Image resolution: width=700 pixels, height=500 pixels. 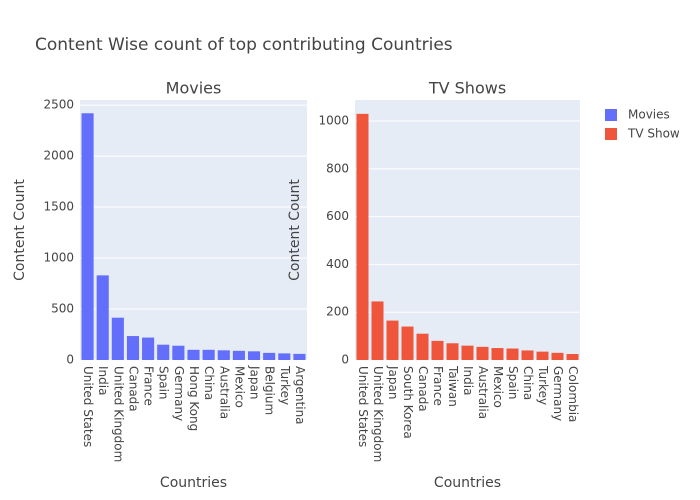 I want to click on x-tick-label: Argentina, so click(x=300, y=395).